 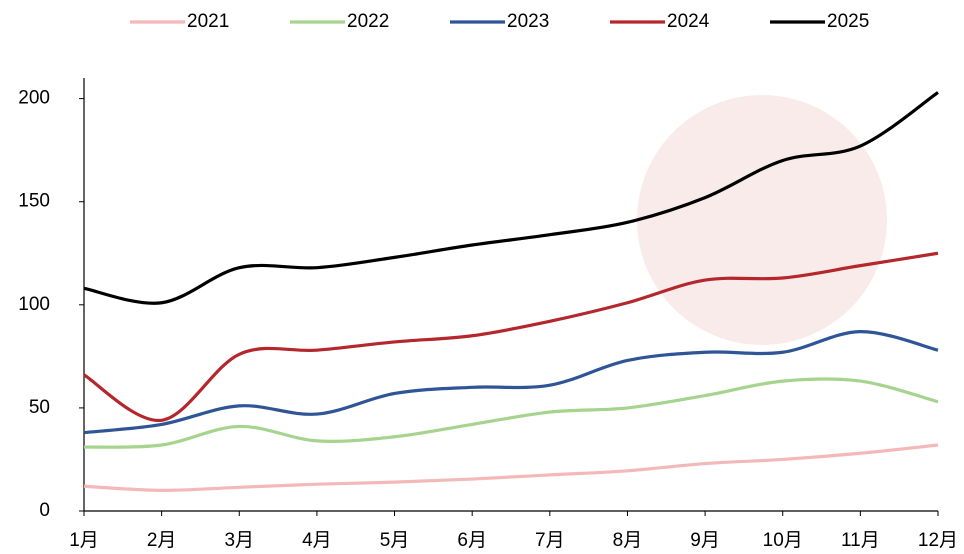 What do you see at coordinates (762, 220) in the screenshot?
I see `watermark` at bounding box center [762, 220].